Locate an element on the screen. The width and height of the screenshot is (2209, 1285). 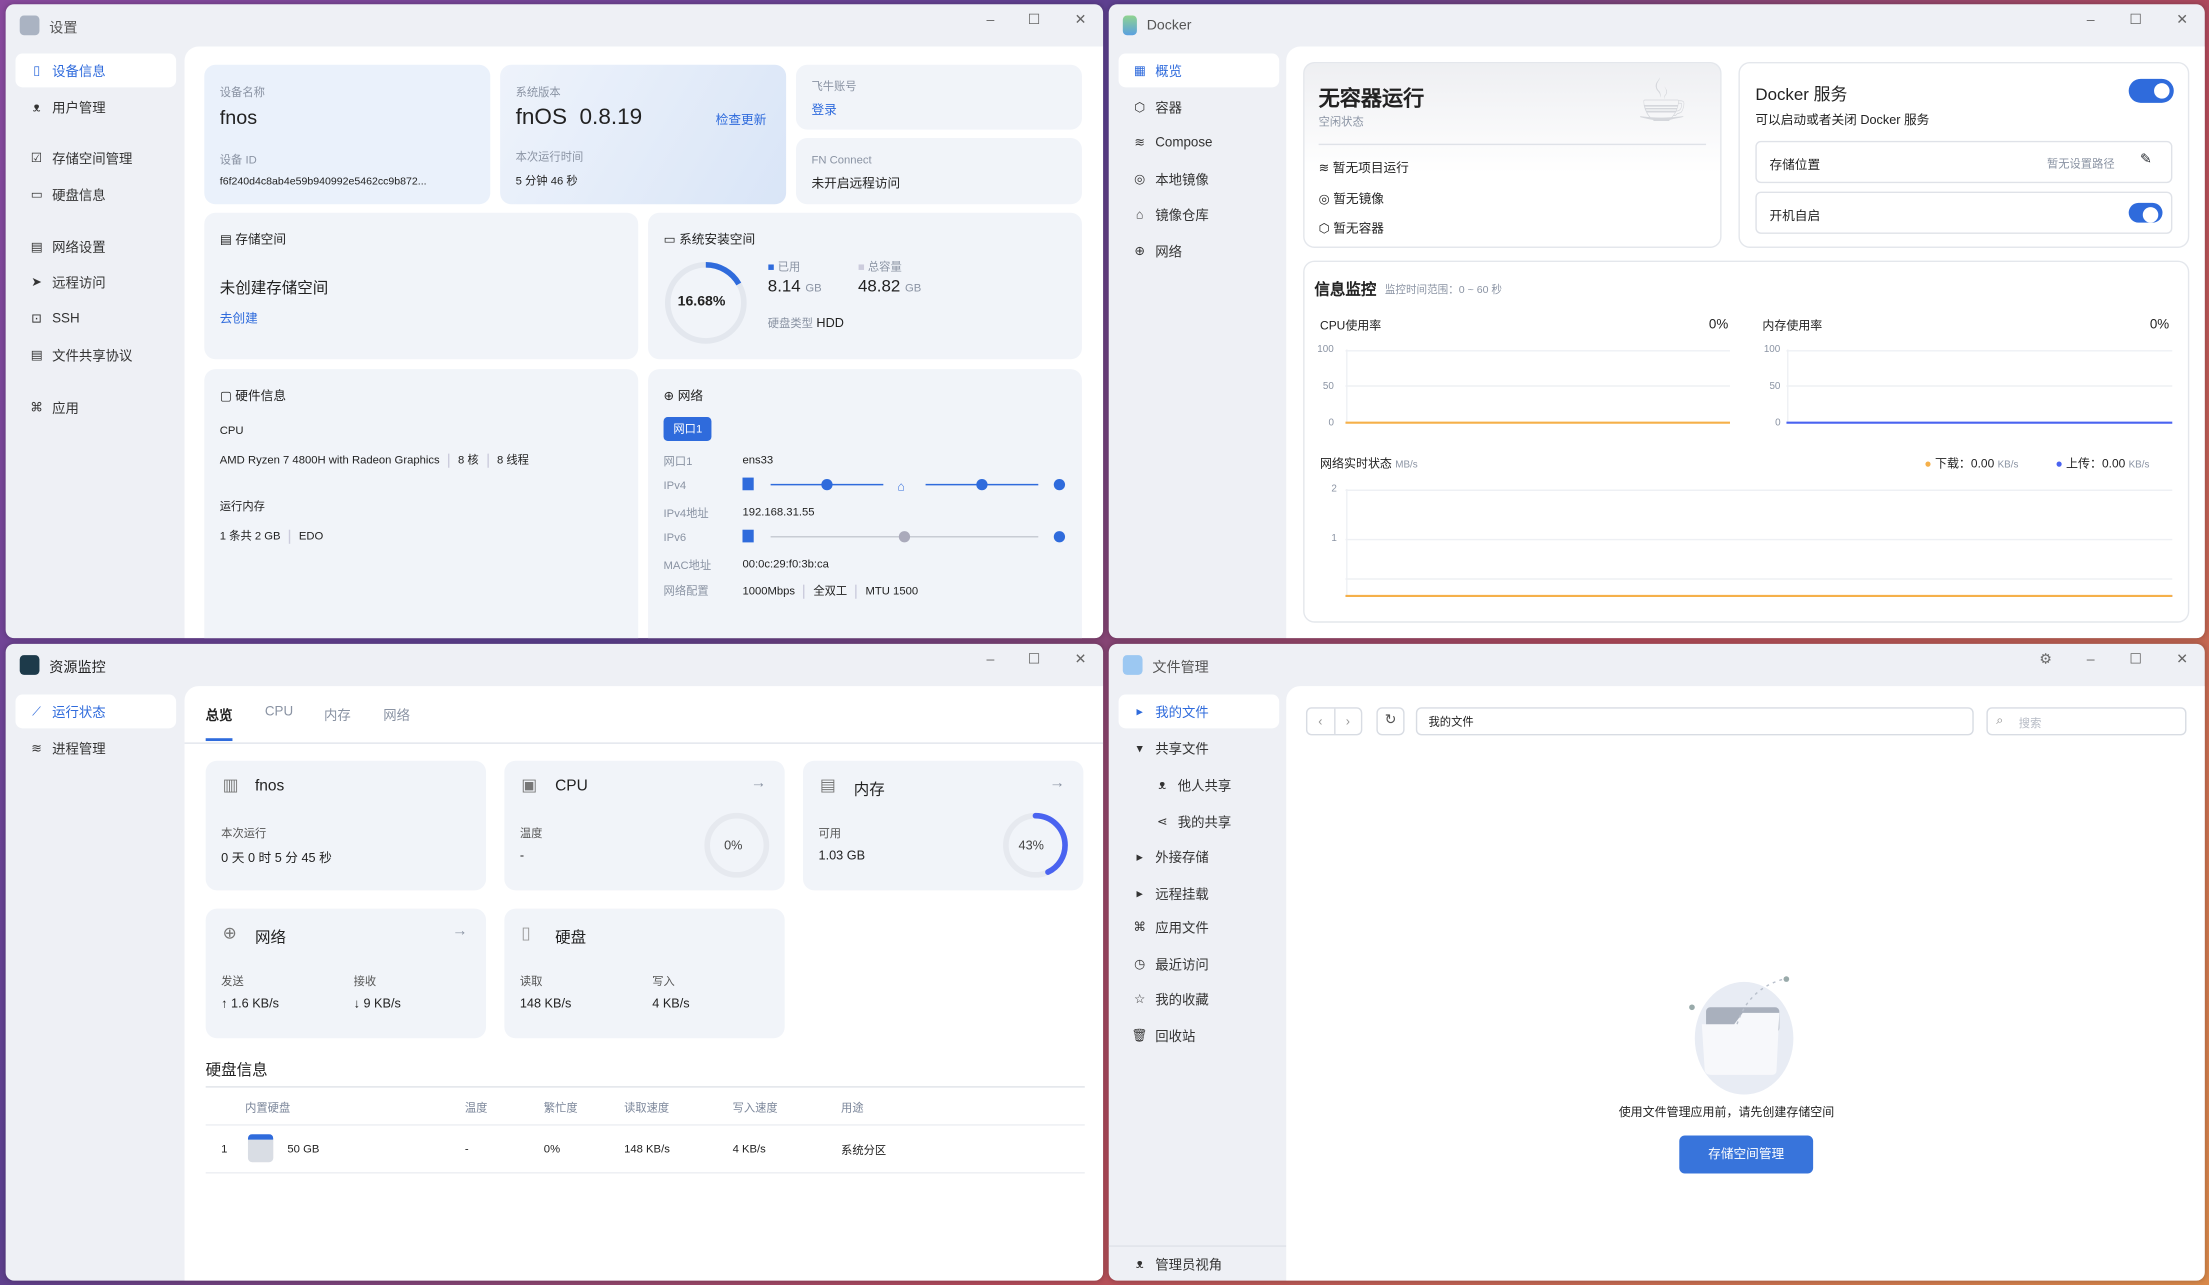
network-card: ⊕ 网络 → 发送 ↑ 1.6 KB/s 接收 ↓ 9 KB/s is located at coordinates (346, 973).